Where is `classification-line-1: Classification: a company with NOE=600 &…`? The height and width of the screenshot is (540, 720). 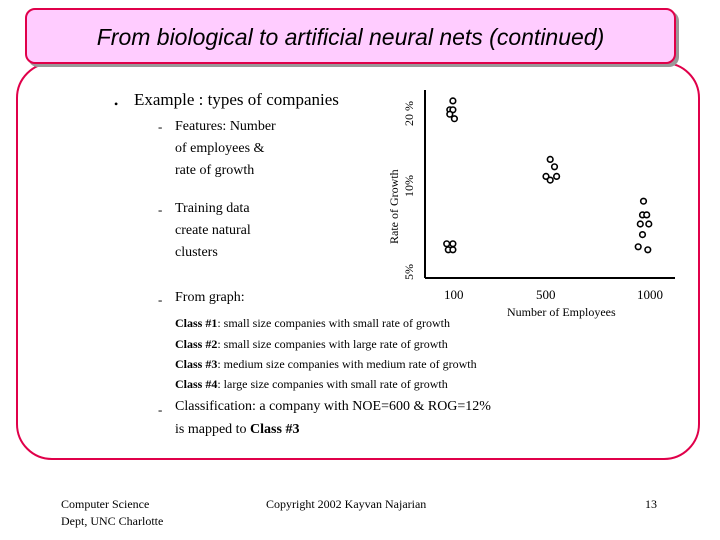 classification-line-1: Classification: a company with NOE=600 &… is located at coordinates (333, 406).